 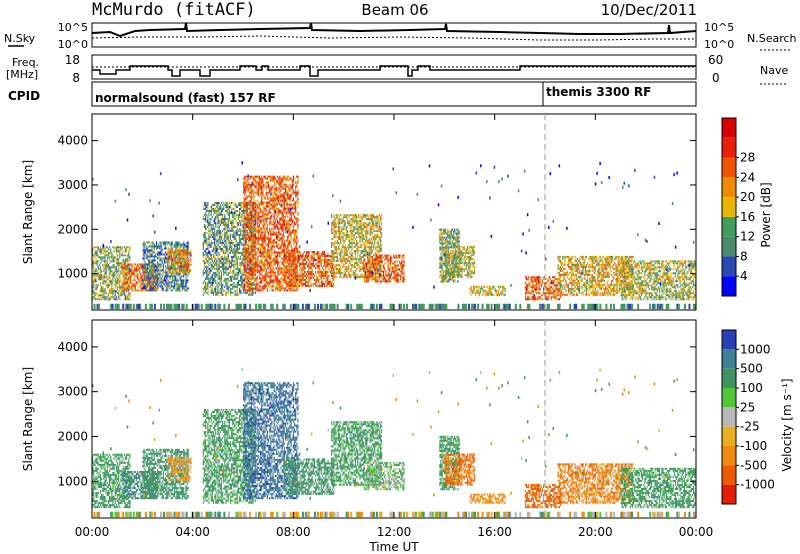 What do you see at coordinates (394, 35) in the screenshot?
I see `noise-strip` at bounding box center [394, 35].